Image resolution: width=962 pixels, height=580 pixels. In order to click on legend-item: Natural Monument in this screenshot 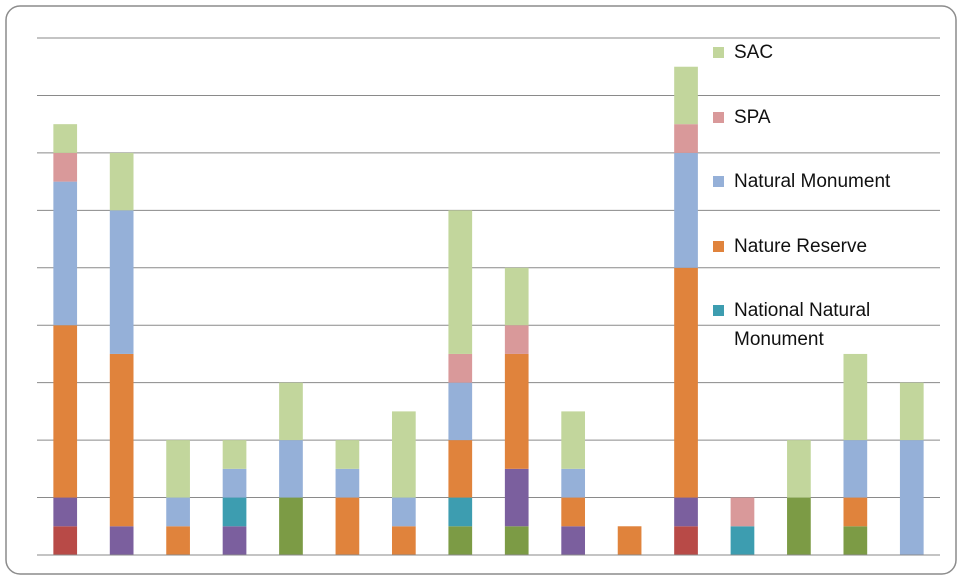, I will do `click(801, 181)`.